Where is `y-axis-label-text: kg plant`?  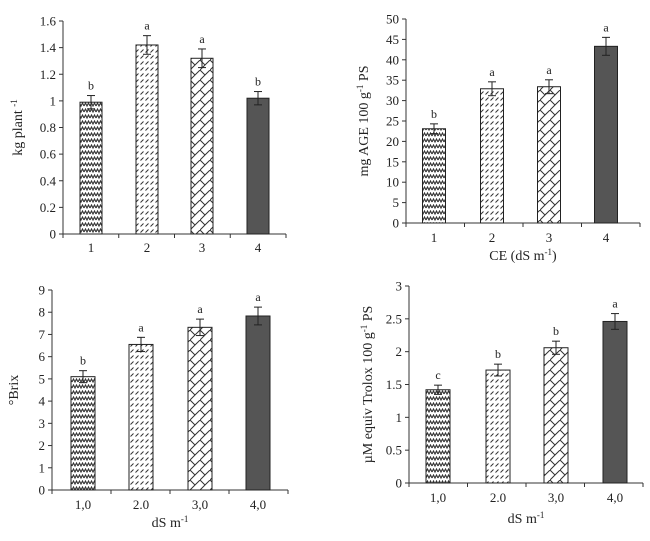 y-axis-label-text: kg plant is located at coordinates (18, 131).